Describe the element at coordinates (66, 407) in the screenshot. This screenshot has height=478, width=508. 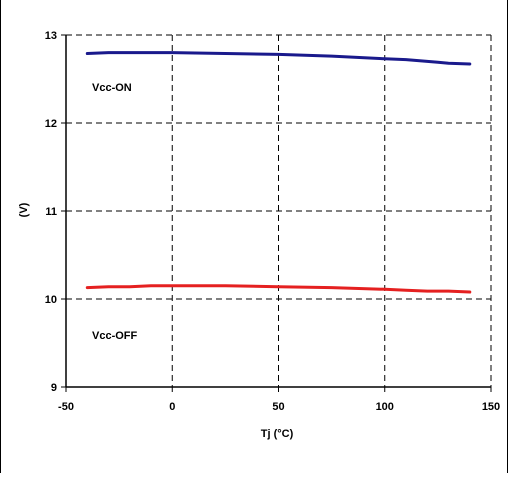
I see `x-tick-label-0: -50` at that location.